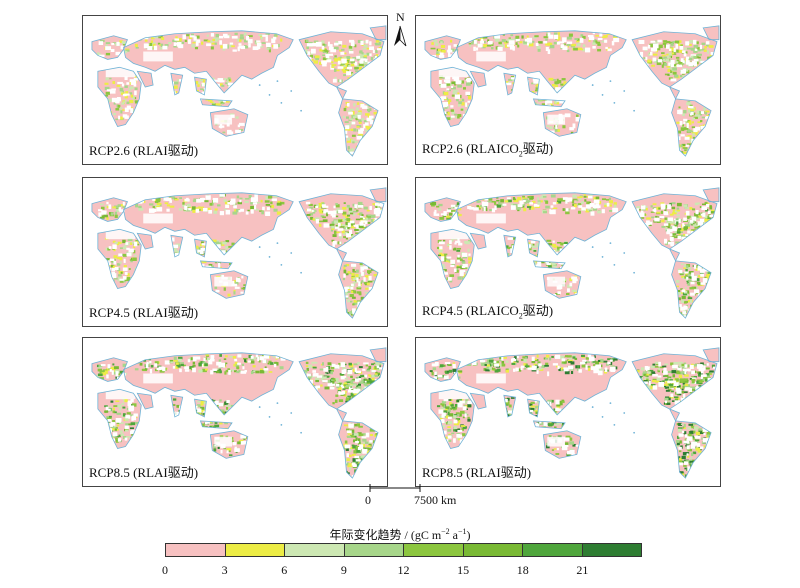 Image resolution: width=800 pixels, height=588 pixels. I want to click on panel-label: RCP4.5 (RLAI驱动), so click(144, 312).